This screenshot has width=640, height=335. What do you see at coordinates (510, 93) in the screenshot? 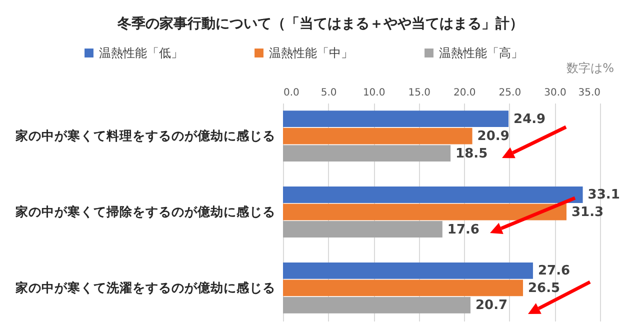
I see `x-tick-label: 25.0` at bounding box center [510, 93].